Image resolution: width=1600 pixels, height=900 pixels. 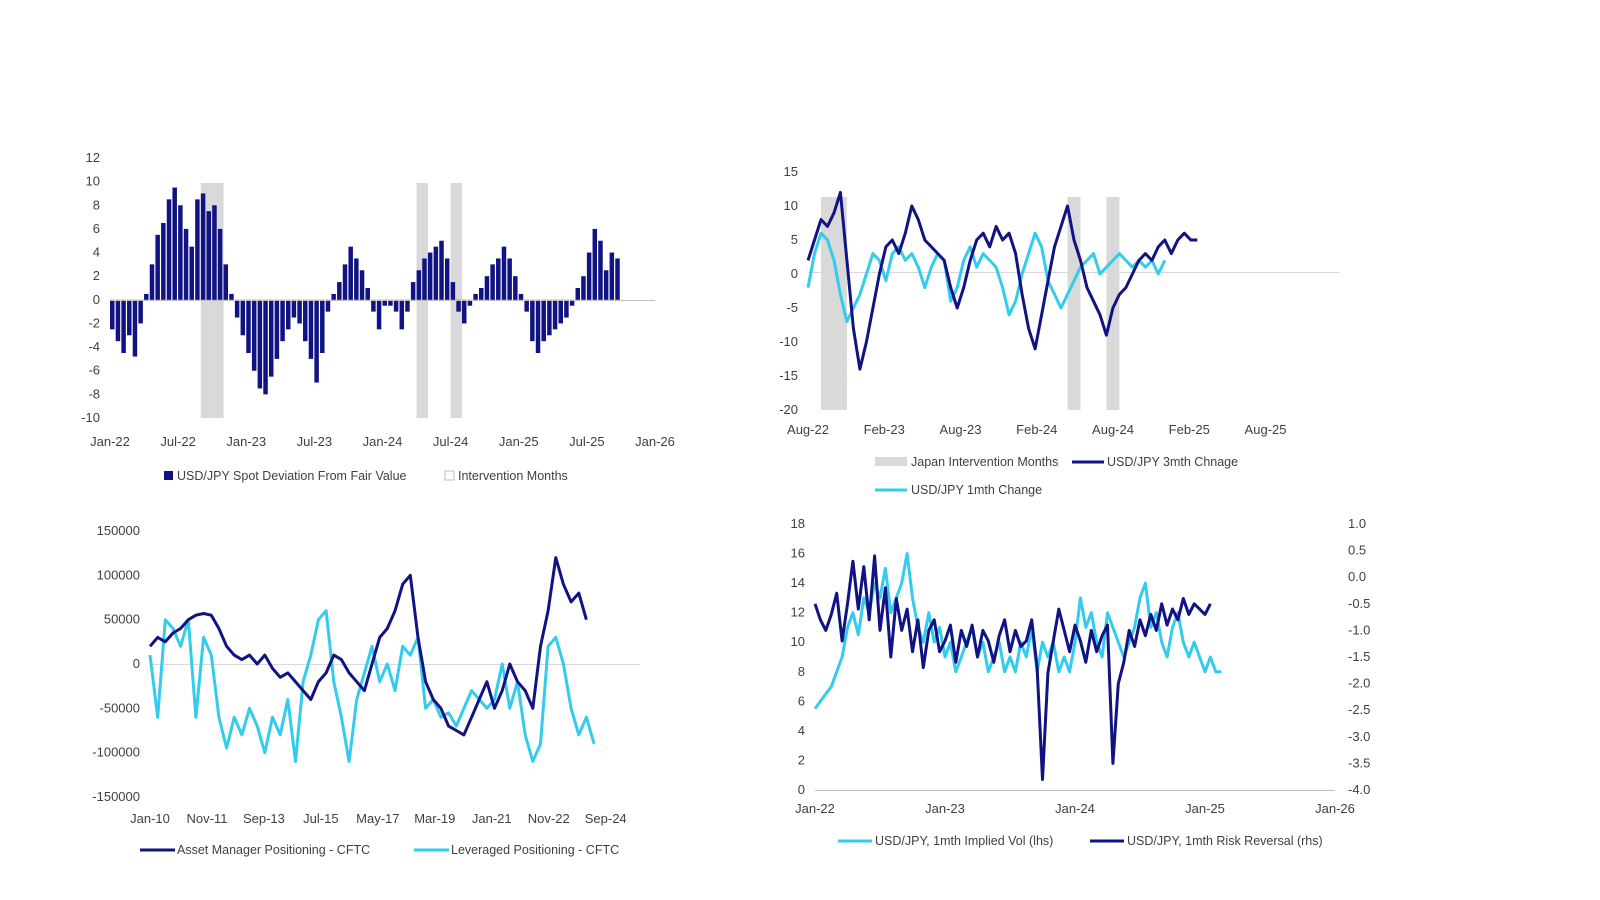 What do you see at coordinates (798, 523) in the screenshot?
I see `y-tick-label-left-0: 18` at bounding box center [798, 523].